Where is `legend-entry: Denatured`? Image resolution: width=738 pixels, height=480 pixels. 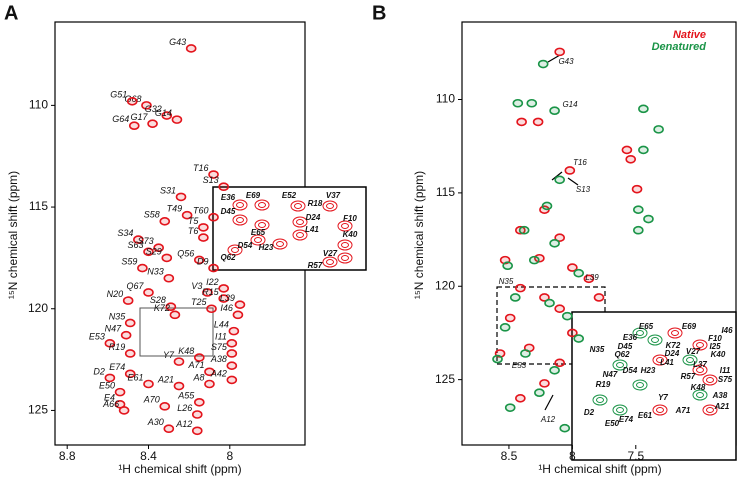
legend-entry: Denatured is located at coordinates (679, 47).